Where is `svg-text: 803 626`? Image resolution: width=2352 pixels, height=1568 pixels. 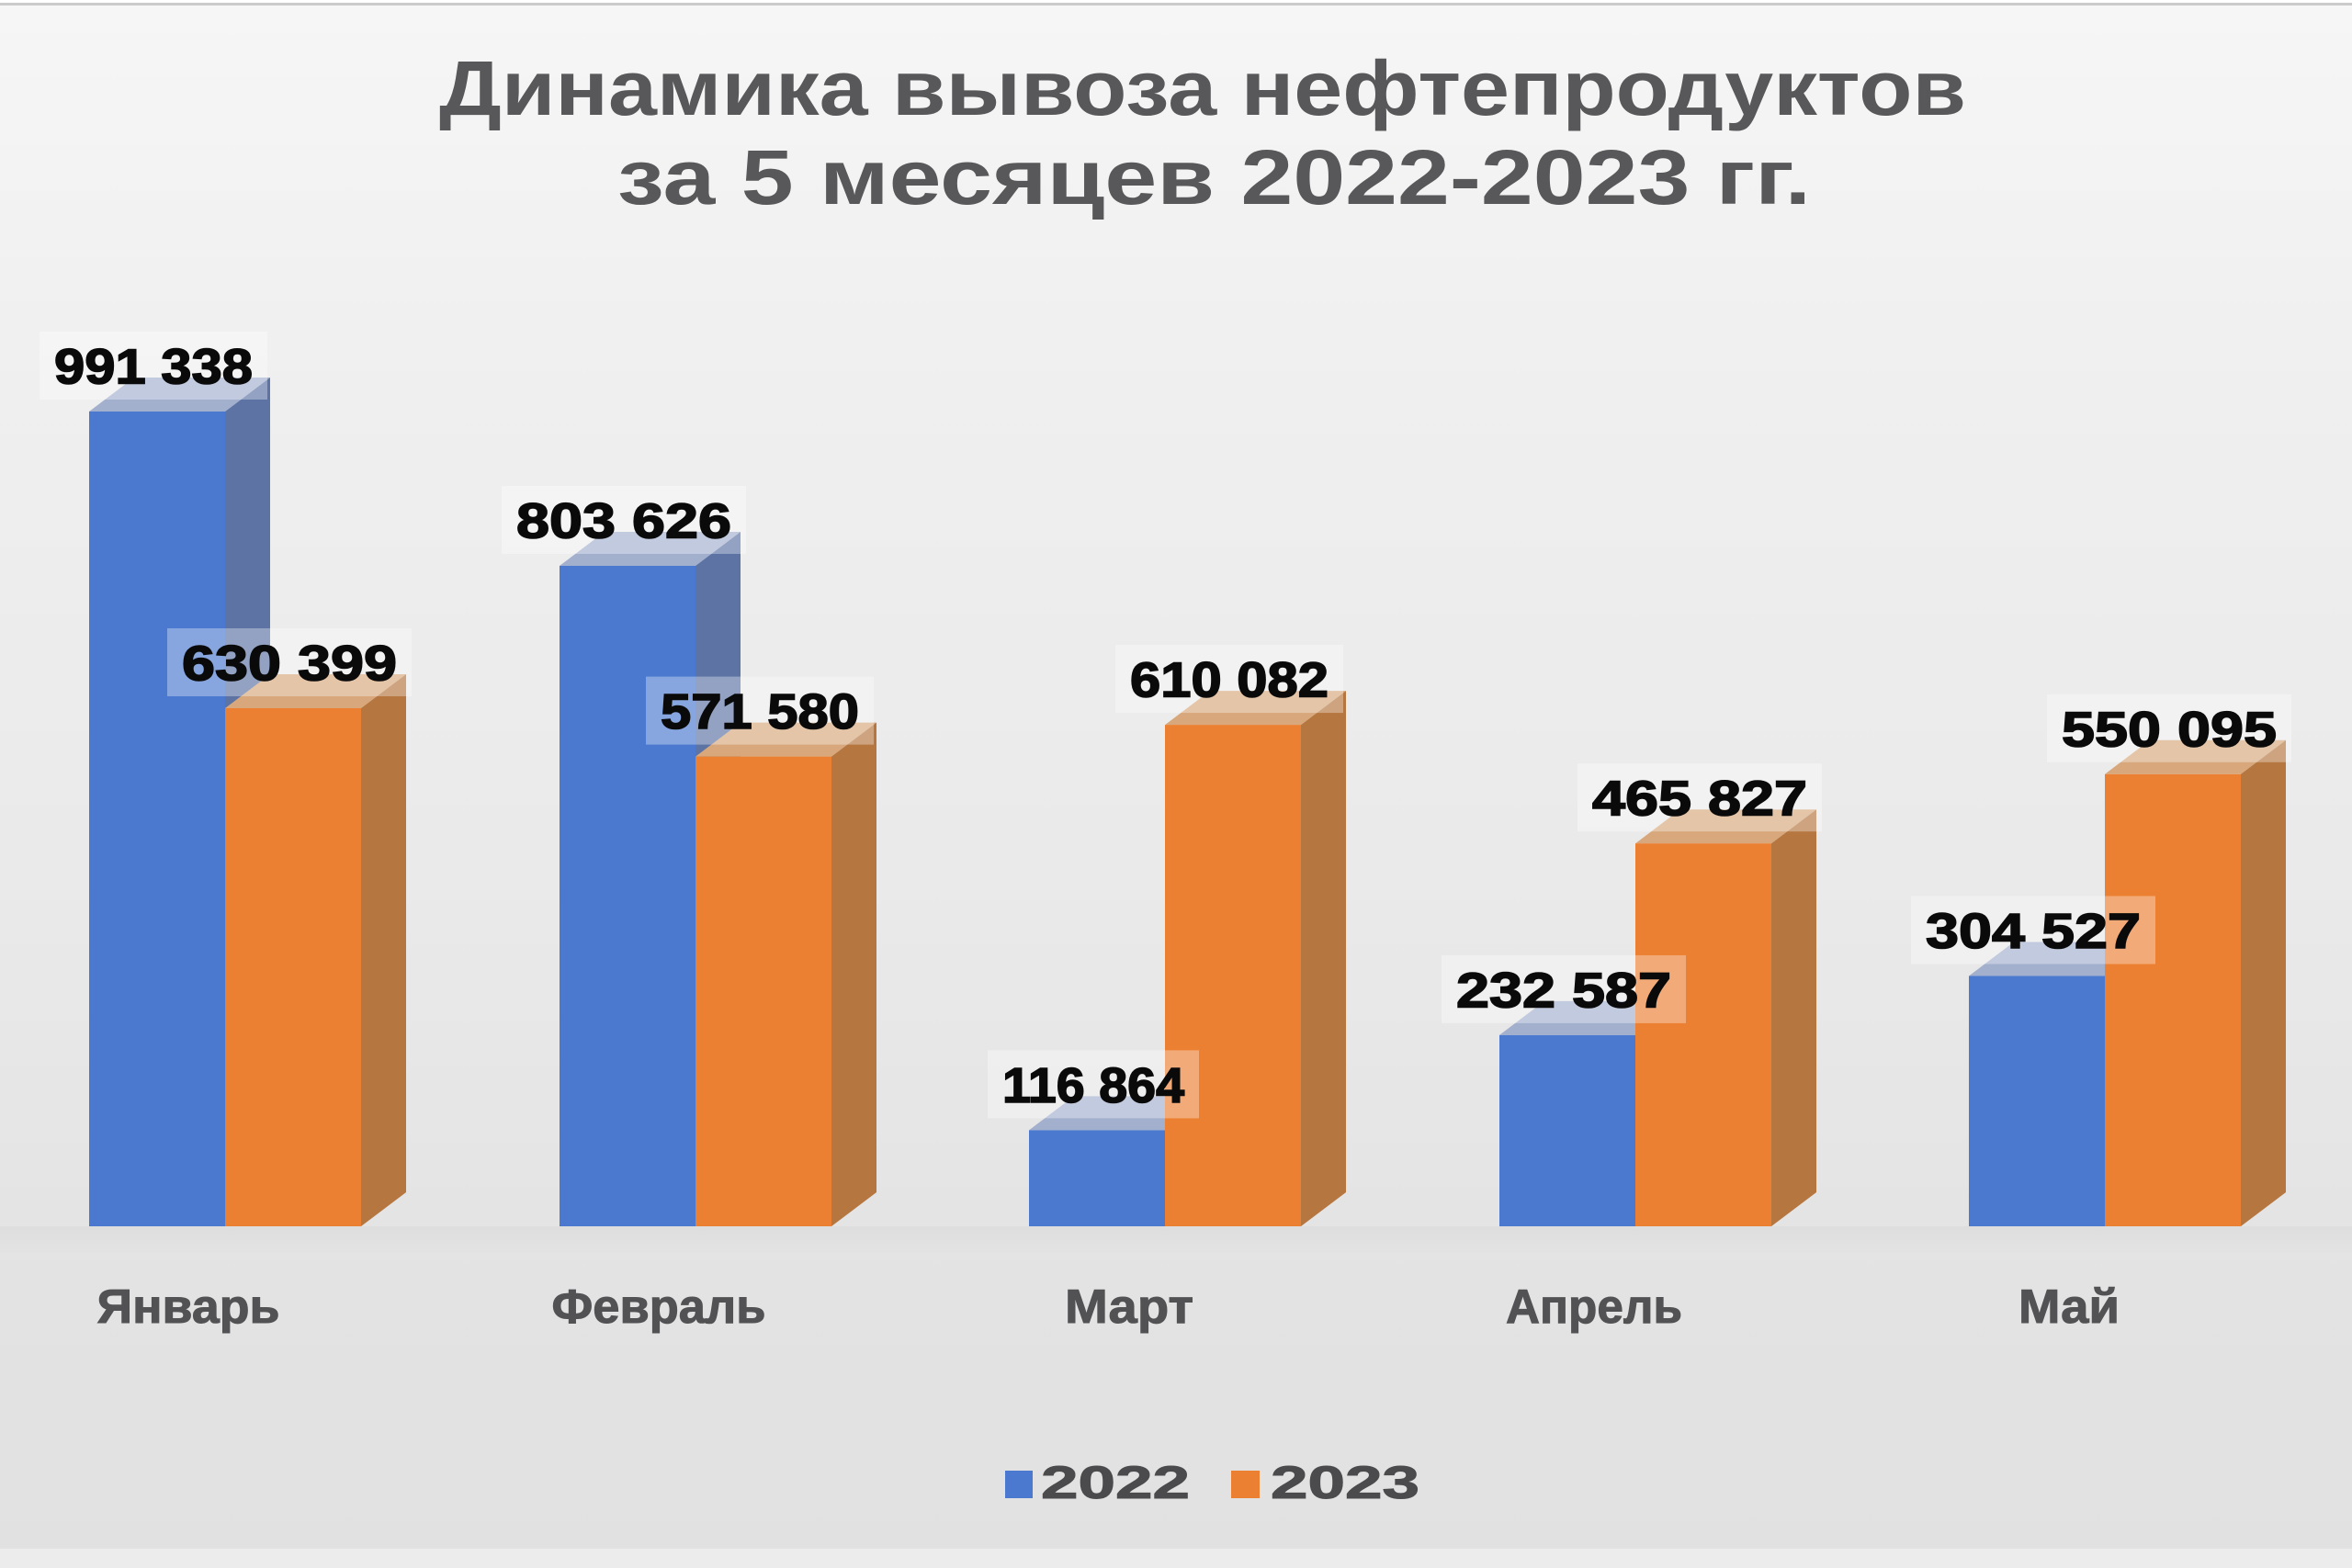
svg-text: 803 626 is located at coordinates (623, 522).